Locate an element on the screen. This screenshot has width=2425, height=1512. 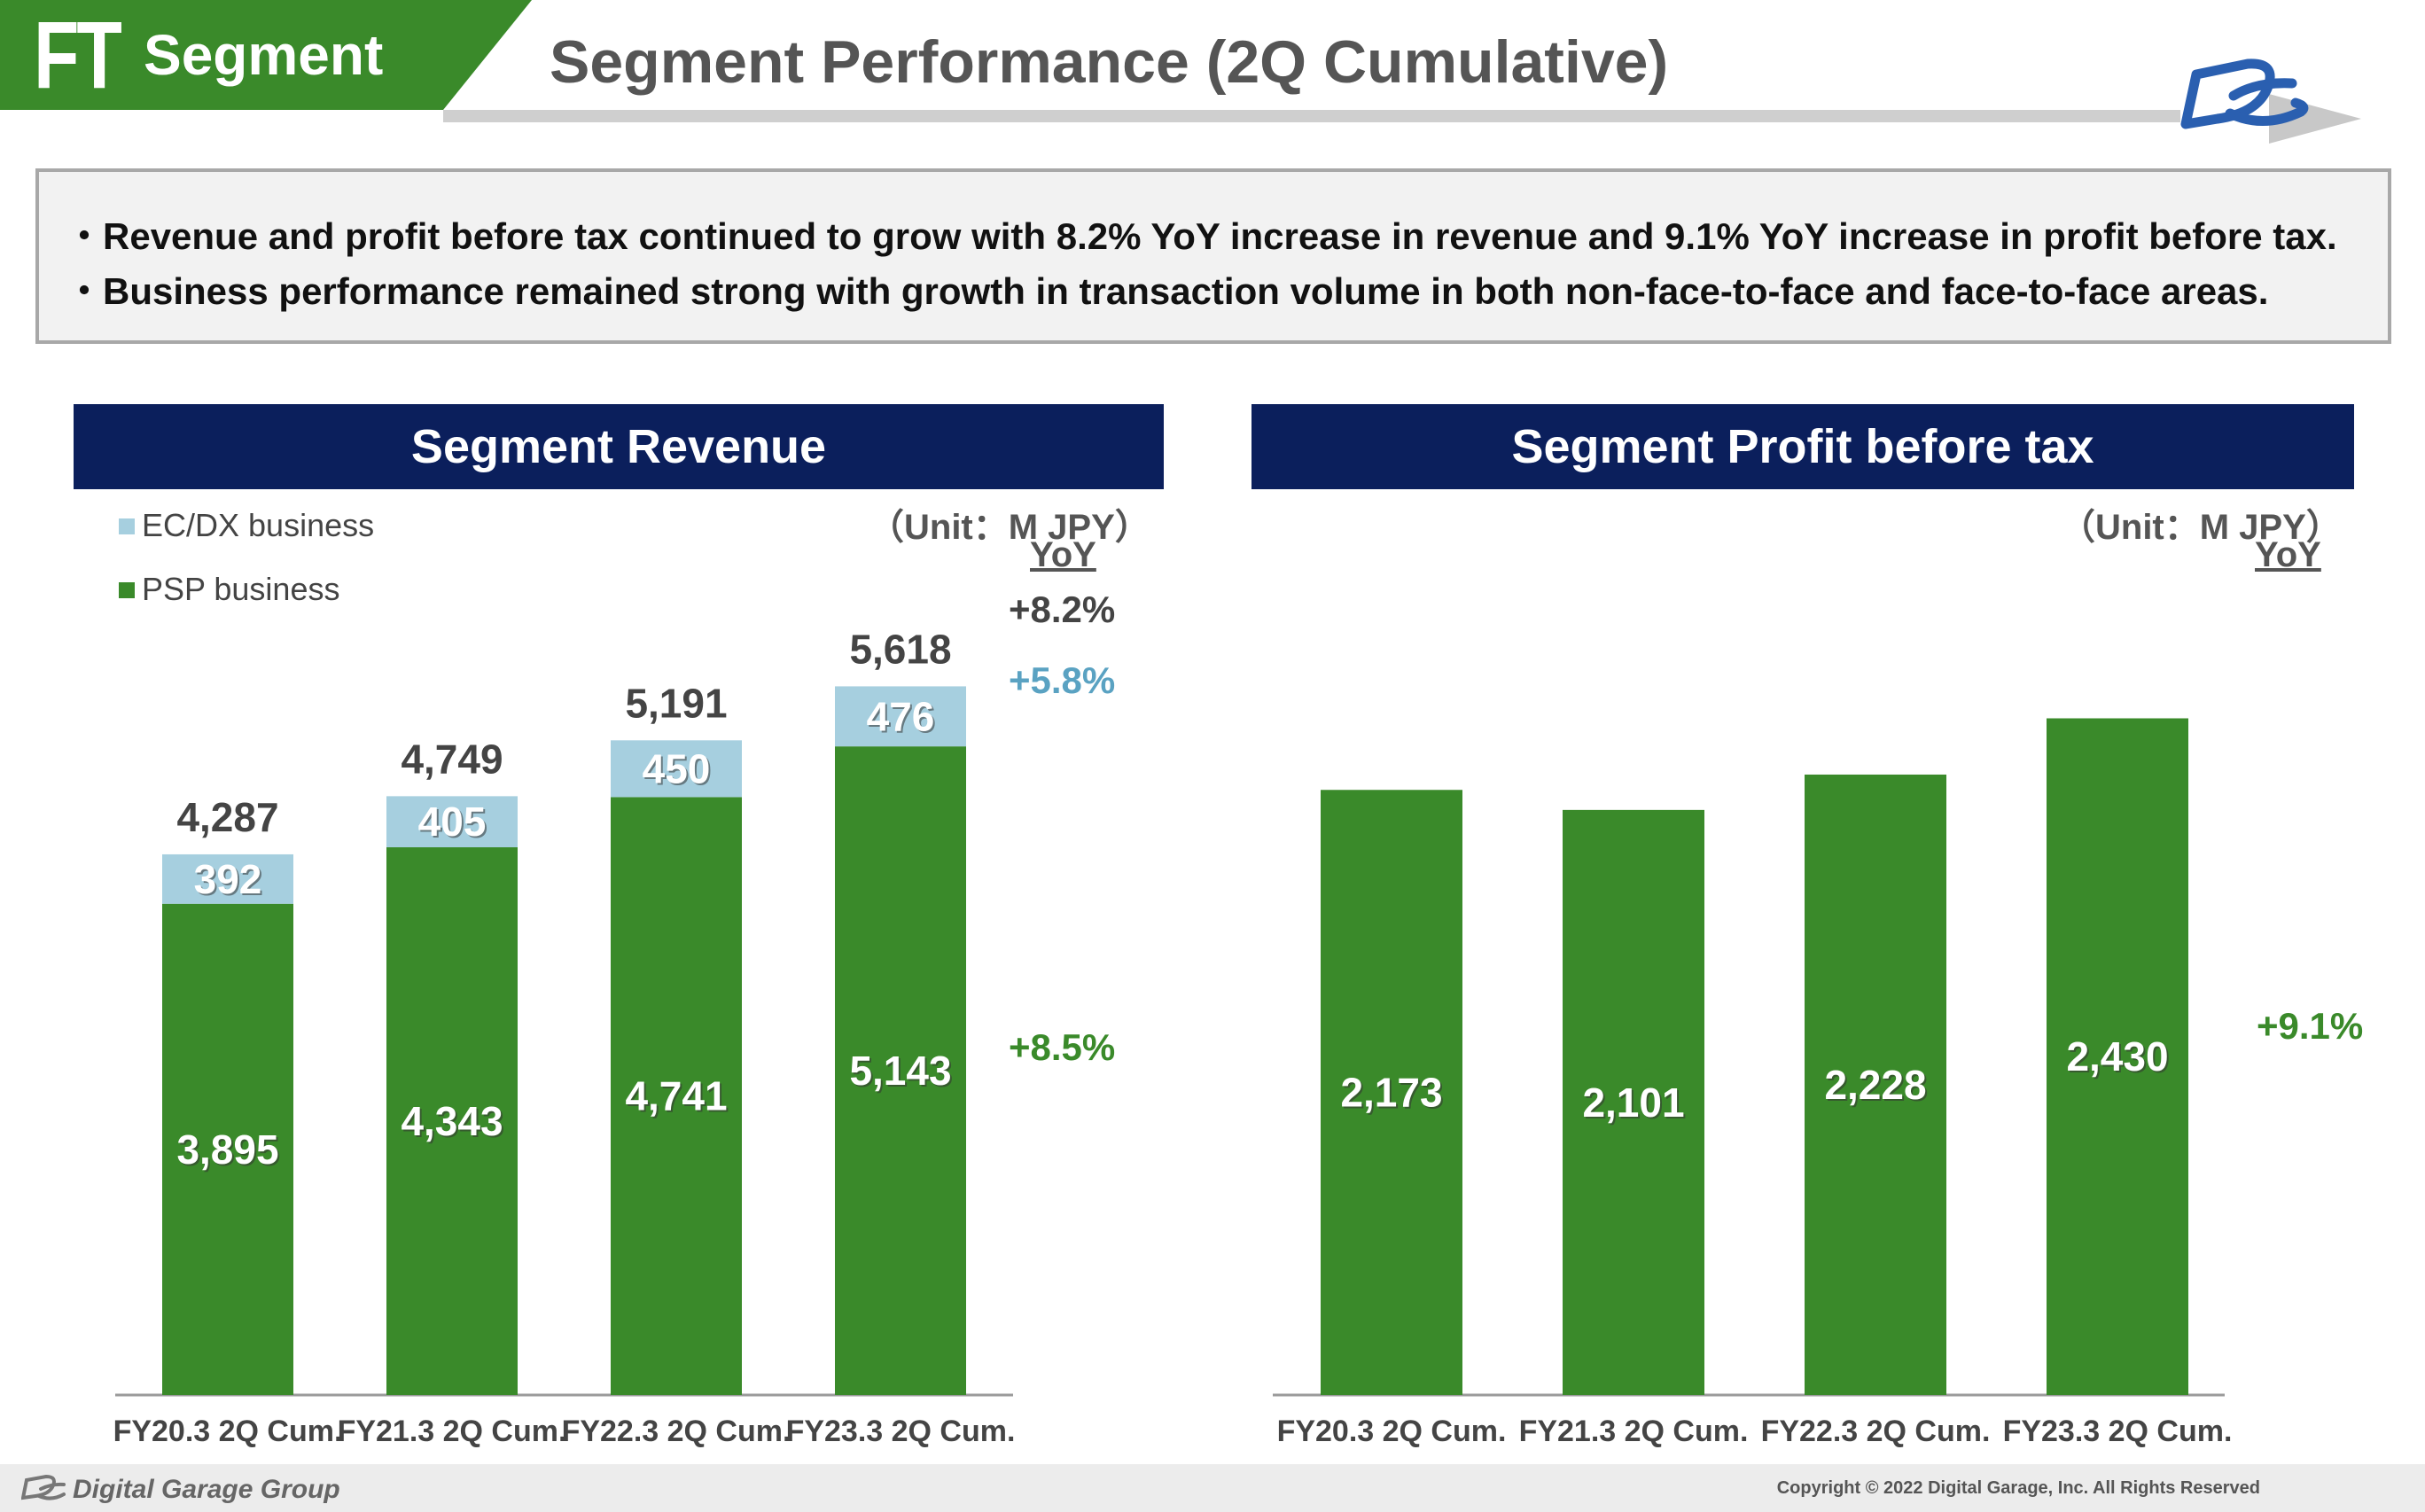
revenue-yoy-psp: +8.5% is located at coordinates (1062, 1047).